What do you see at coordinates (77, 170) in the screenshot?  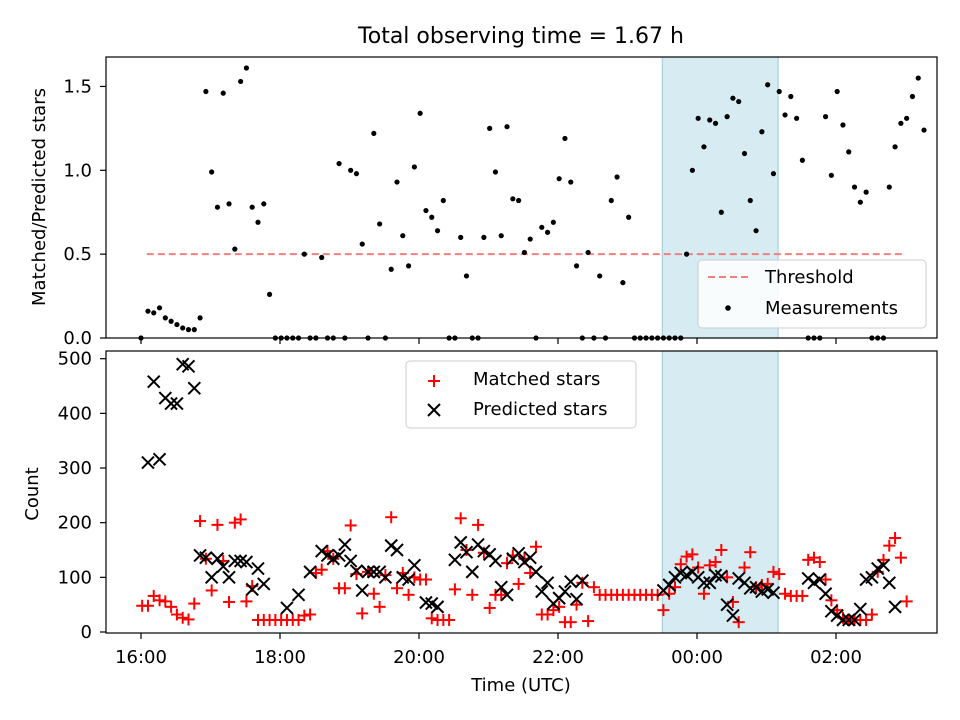 I see `top-y-tick-label: 1.0` at bounding box center [77, 170].